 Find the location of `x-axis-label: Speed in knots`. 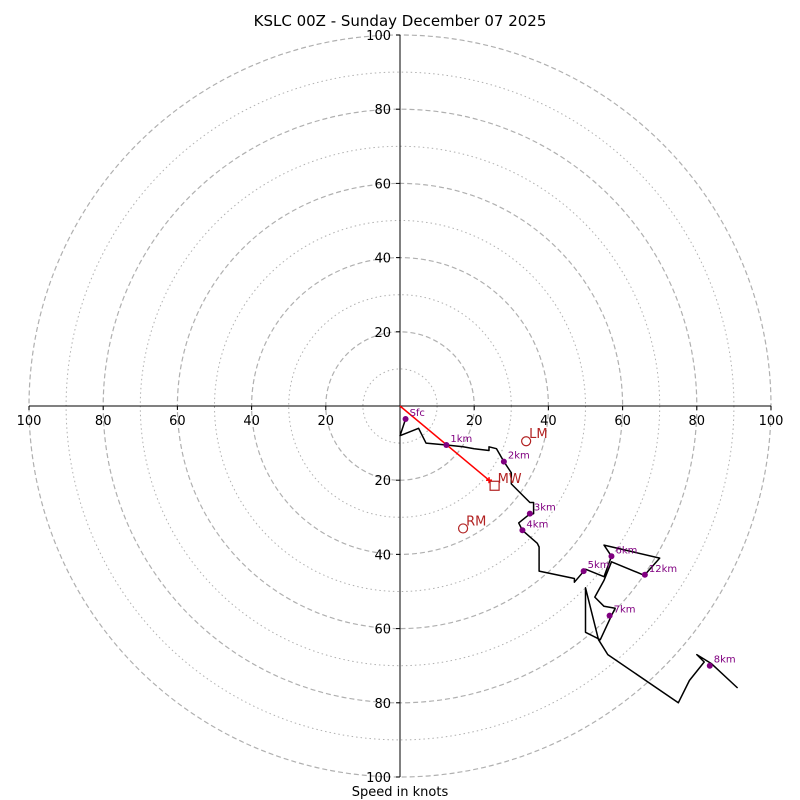

x-axis-label: Speed in knots is located at coordinates (400, 792).